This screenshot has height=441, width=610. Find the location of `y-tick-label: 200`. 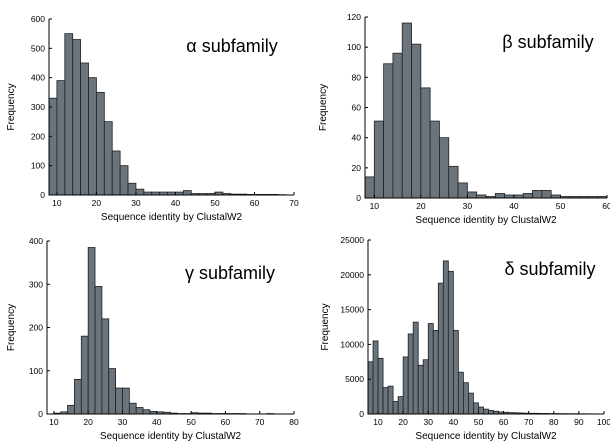

y-tick-label: 200 is located at coordinates (36, 328).